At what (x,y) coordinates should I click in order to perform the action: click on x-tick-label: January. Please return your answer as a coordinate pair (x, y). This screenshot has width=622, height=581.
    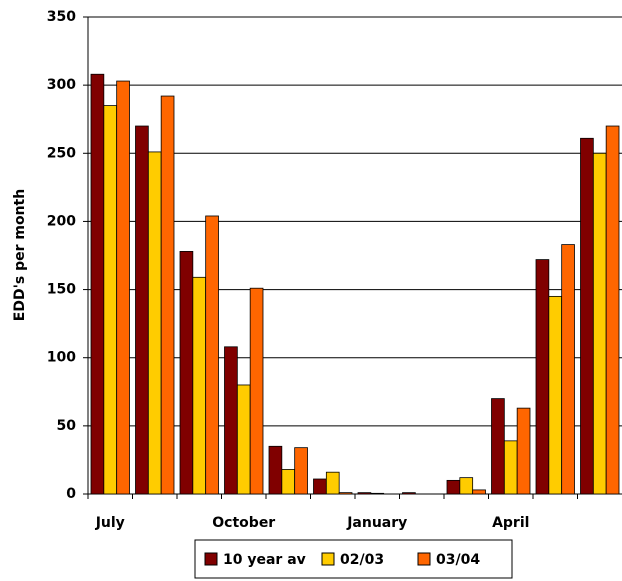
    Looking at the image, I should click on (376, 523).